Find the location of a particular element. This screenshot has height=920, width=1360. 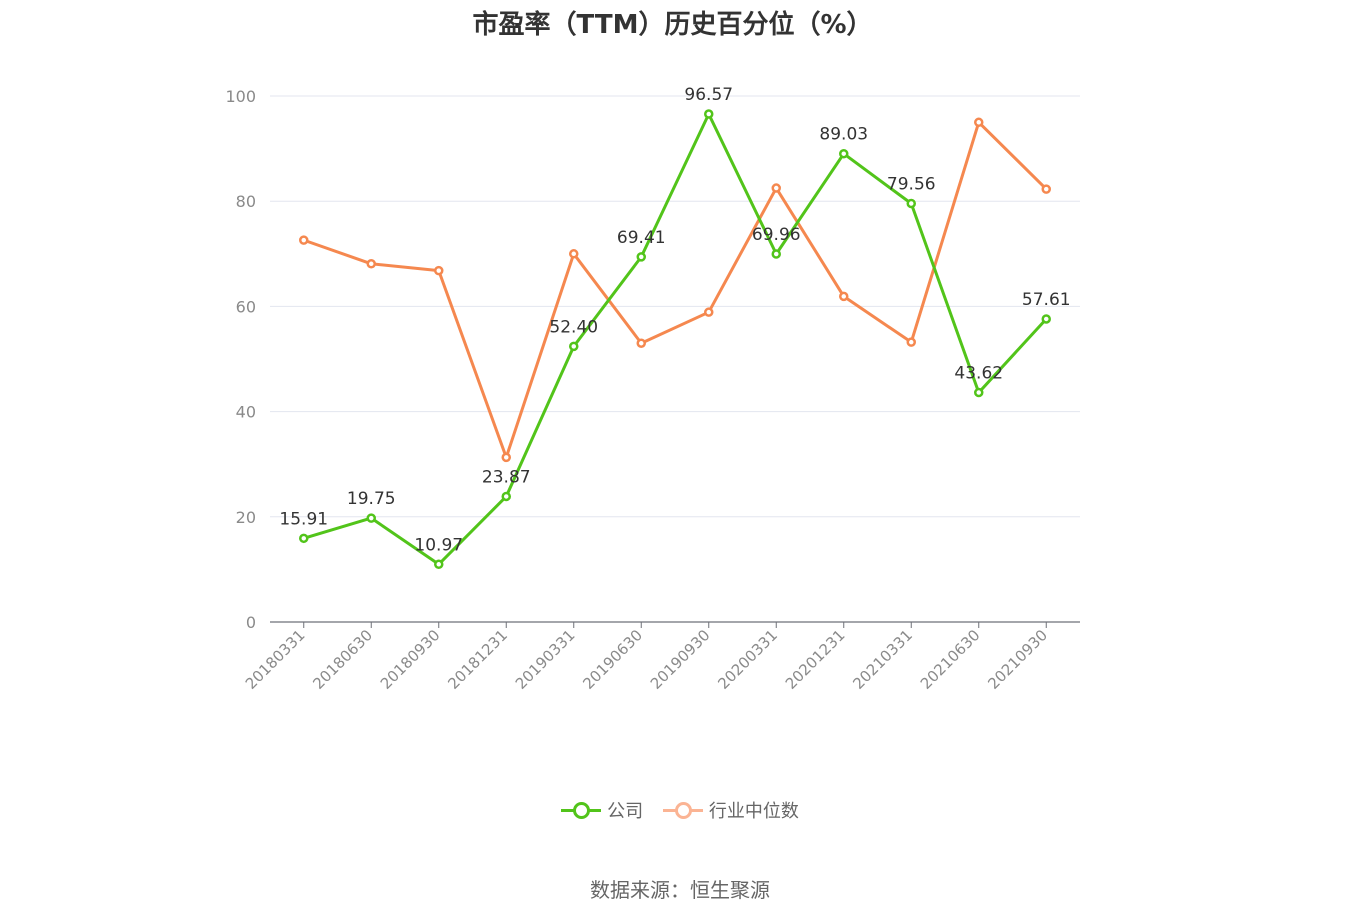

x-tick-label: 20190630 is located at coordinates (612, 659).